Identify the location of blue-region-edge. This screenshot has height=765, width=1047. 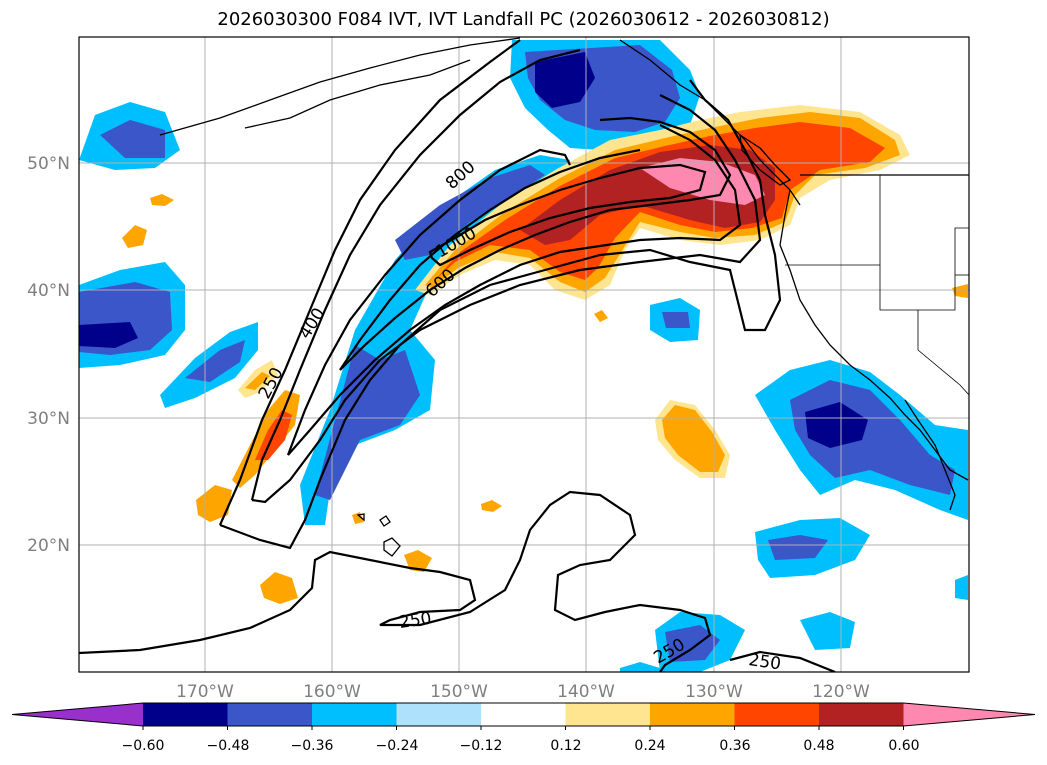
(961, 587).